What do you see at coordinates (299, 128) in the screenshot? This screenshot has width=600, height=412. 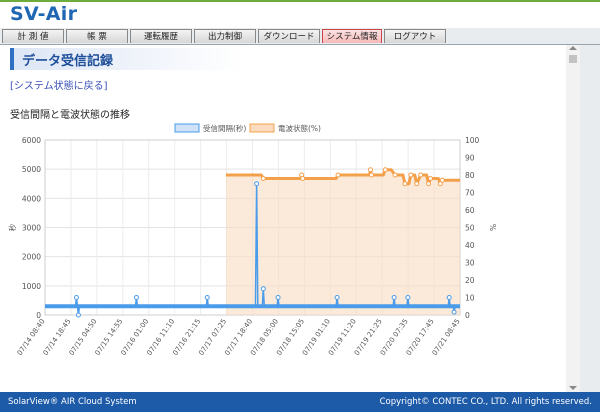 I see `legend-label-signal: 電波状態(%)` at bounding box center [299, 128].